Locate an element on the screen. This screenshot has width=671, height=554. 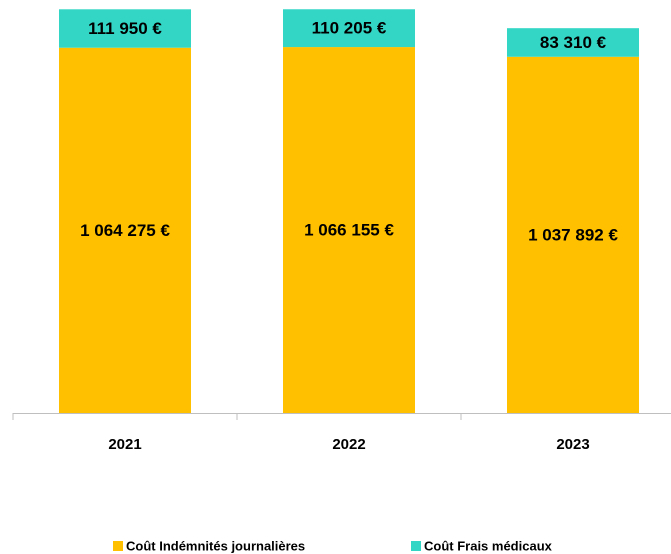
data-label: 1 037 892 € is located at coordinates (573, 234).